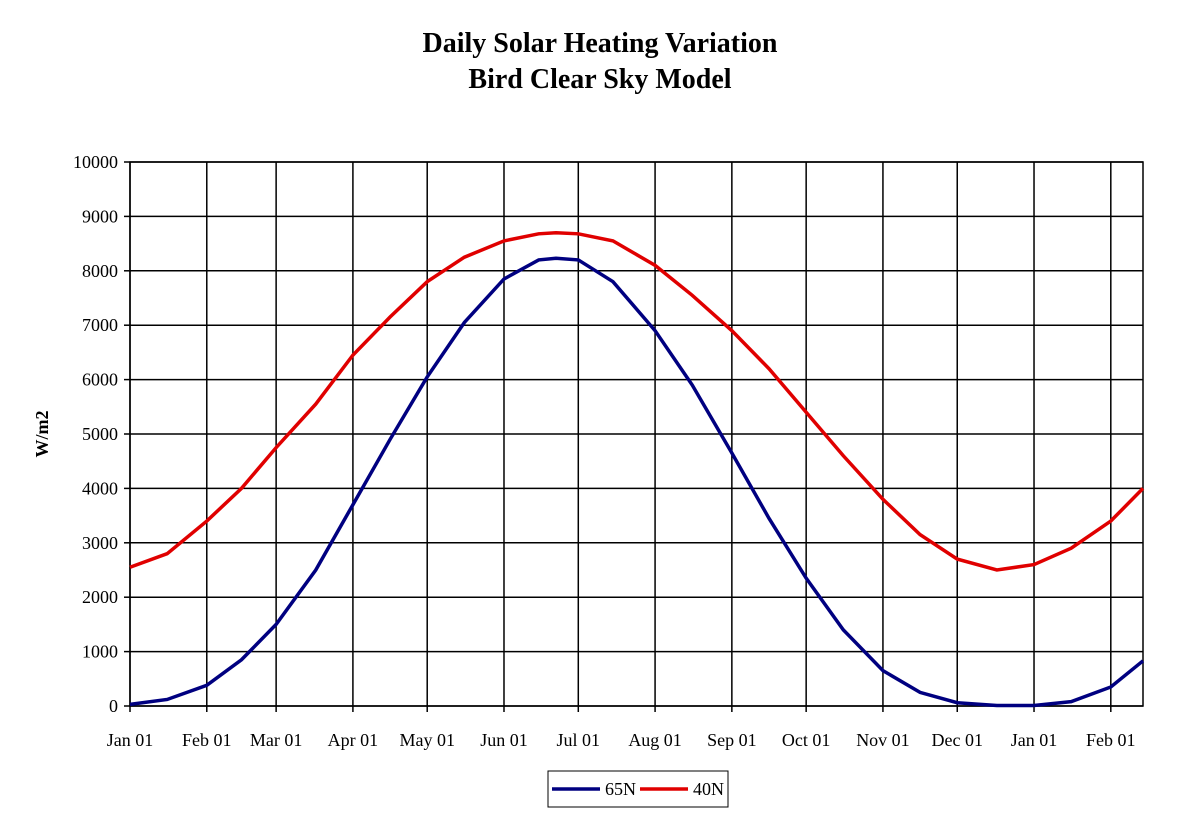 This screenshot has width=1200, height=826. I want to click on x-tick-label: Jul 01, so click(579, 740).